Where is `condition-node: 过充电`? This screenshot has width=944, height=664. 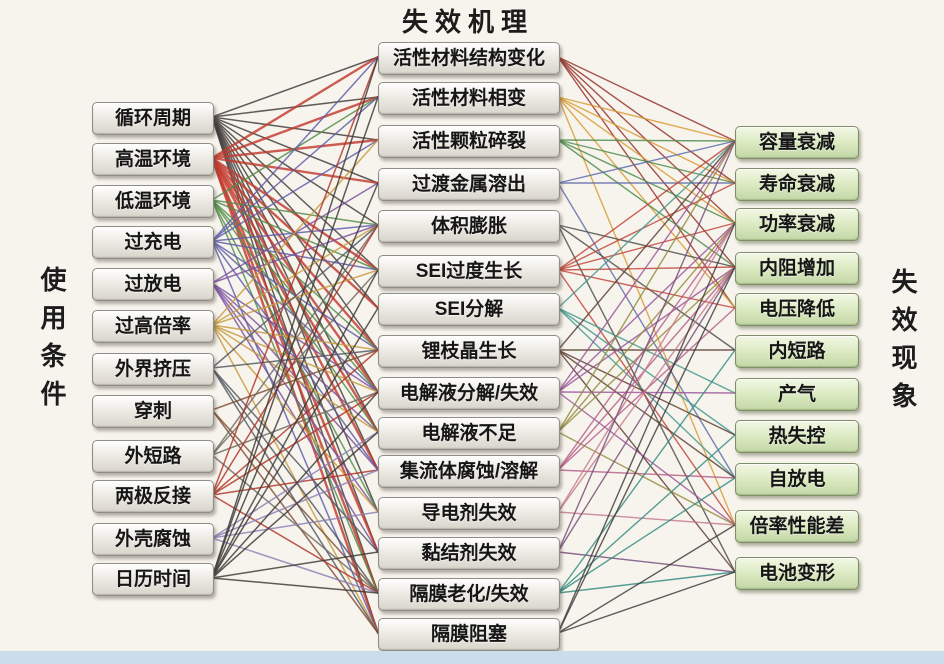 condition-node: 过充电 is located at coordinates (153, 242).